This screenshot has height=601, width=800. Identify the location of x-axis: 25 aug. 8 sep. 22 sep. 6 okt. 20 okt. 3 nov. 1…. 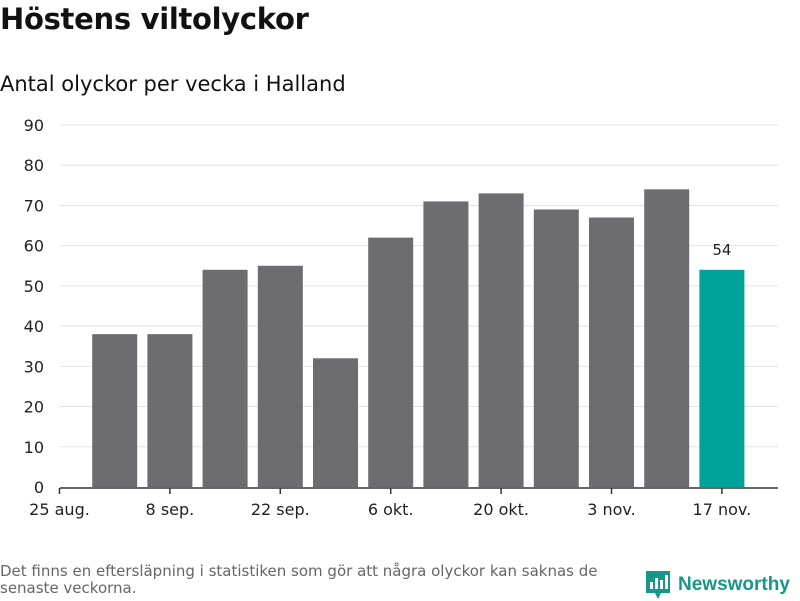
(403, 503).